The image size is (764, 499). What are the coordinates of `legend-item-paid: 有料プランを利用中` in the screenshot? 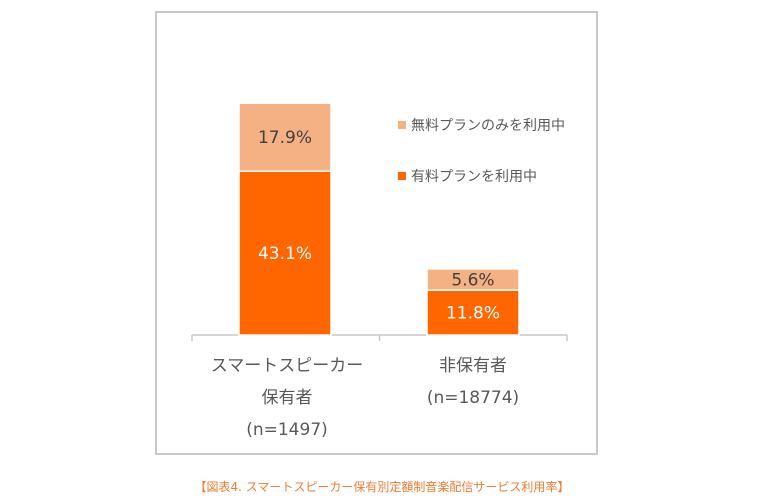 It's located at (467, 176).